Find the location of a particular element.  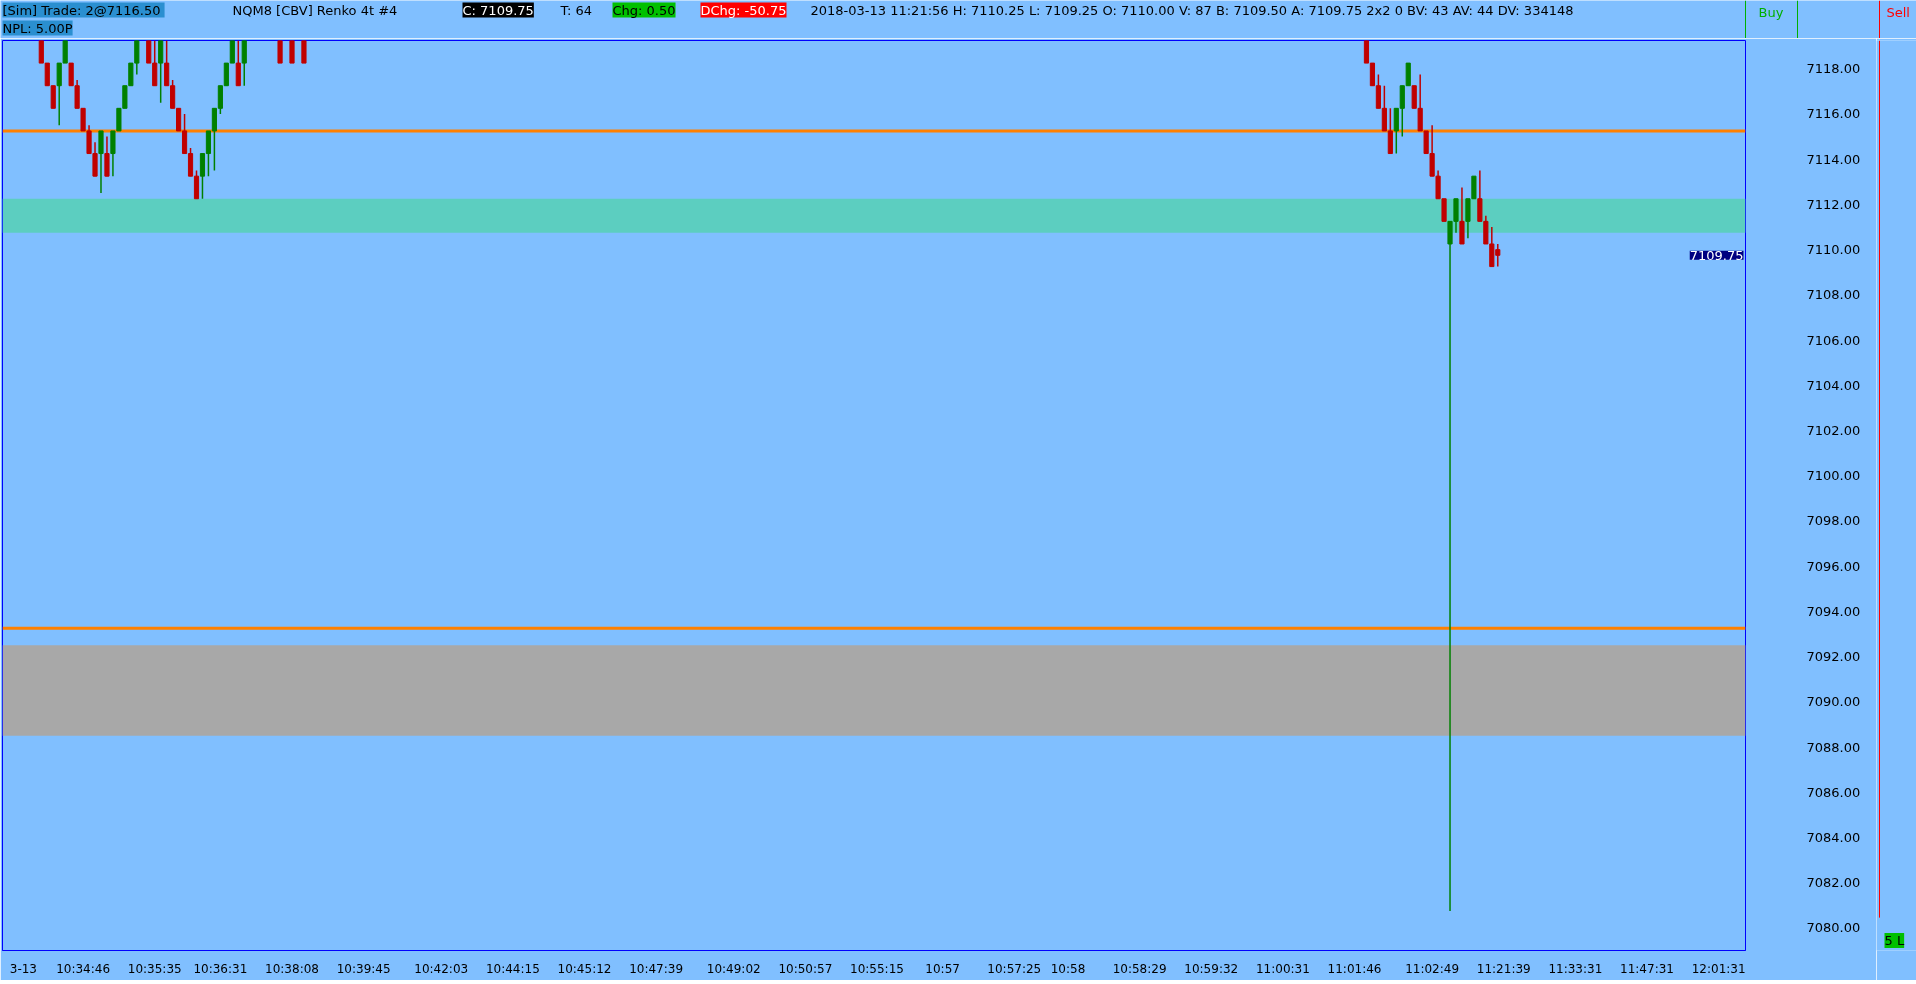

x-tick-label: 10:44:15 is located at coordinates (512, 968).